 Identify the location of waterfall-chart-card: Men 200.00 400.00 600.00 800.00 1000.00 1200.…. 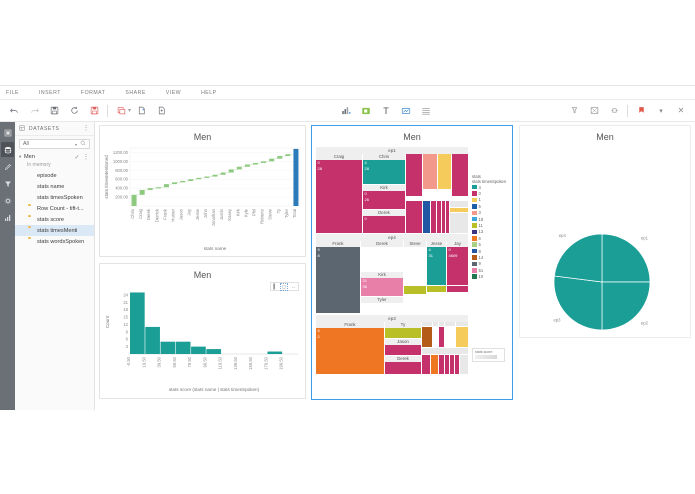
(202, 191).